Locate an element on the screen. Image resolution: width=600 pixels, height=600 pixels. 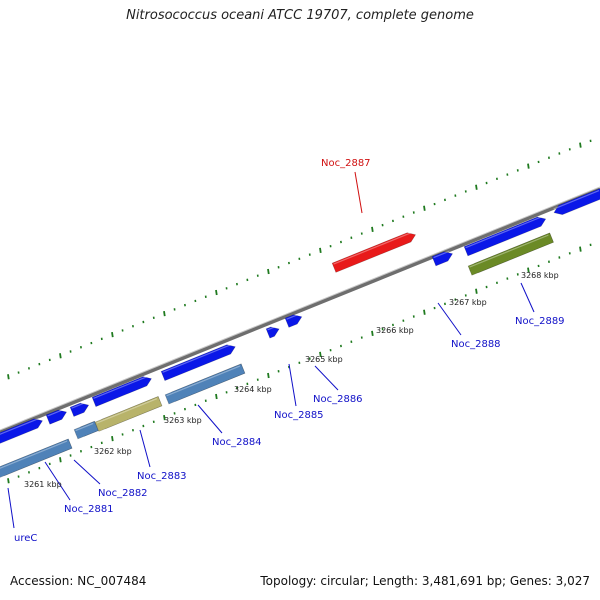
gene-olive-bar is located at coordinates (128, 414).